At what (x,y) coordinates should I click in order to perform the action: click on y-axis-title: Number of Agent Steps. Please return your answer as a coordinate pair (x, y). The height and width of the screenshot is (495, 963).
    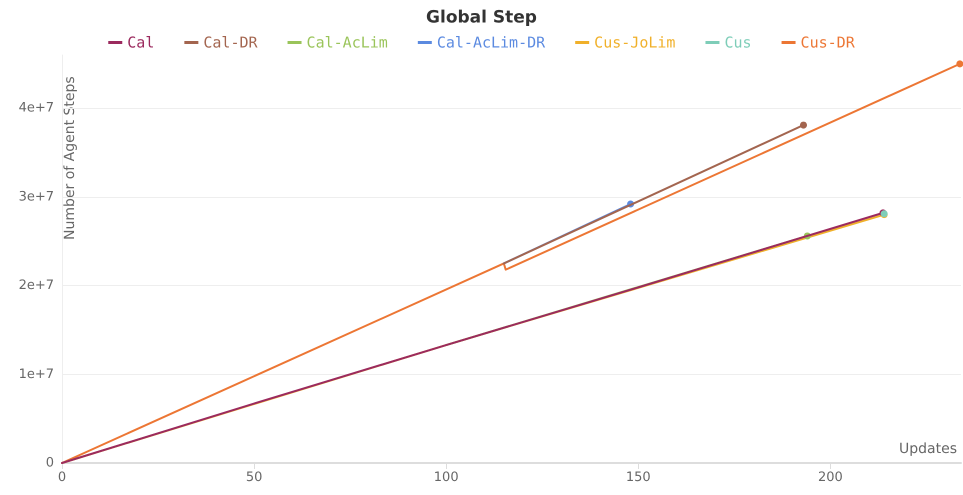
    Looking at the image, I should click on (70, 158).